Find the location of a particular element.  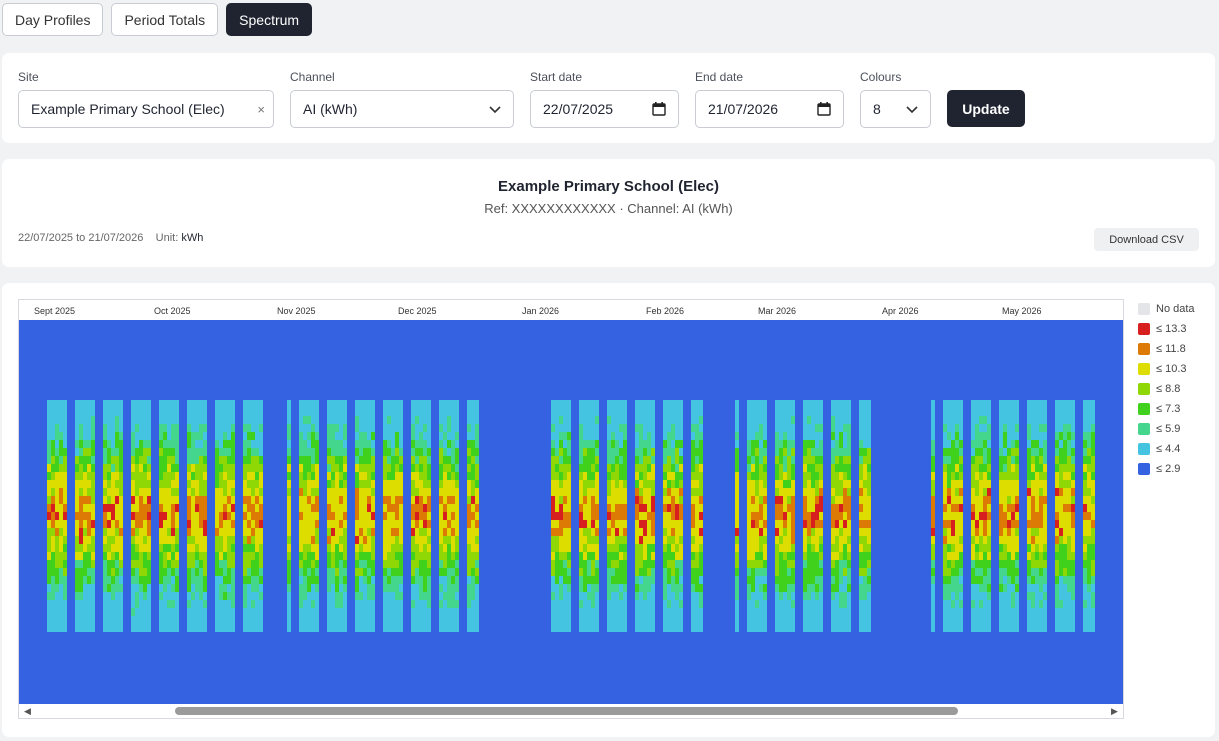

scroll-right-icon: ▶ is located at coordinates (1114, 711).